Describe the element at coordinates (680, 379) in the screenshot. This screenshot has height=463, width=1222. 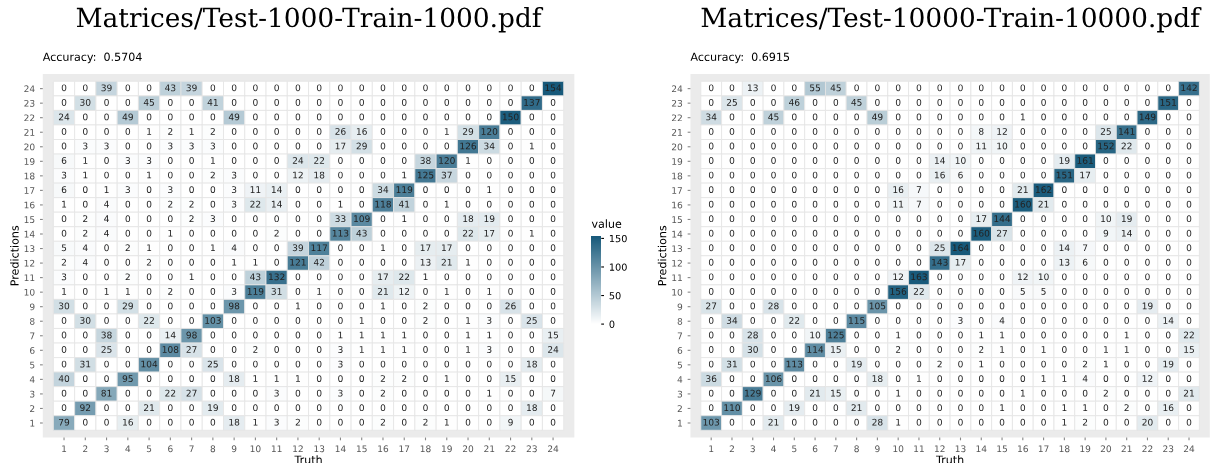
I see `y-tick-label: 4` at that location.